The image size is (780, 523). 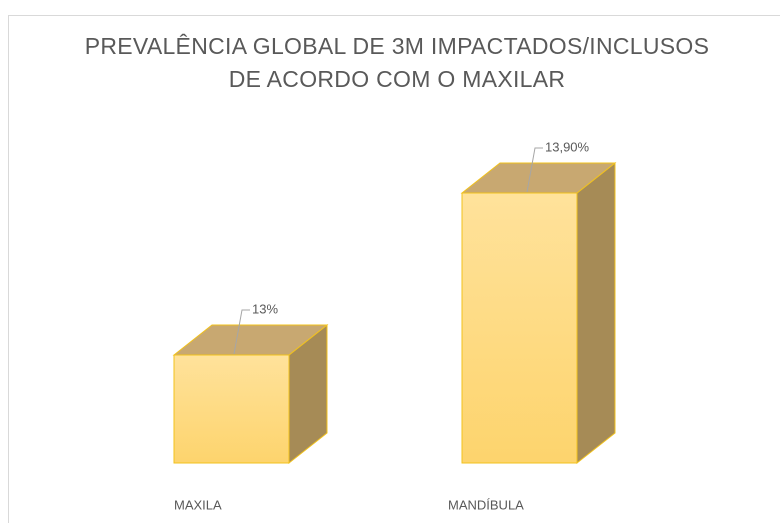 I want to click on x-tick-label: MAXILA, so click(x=198, y=504).